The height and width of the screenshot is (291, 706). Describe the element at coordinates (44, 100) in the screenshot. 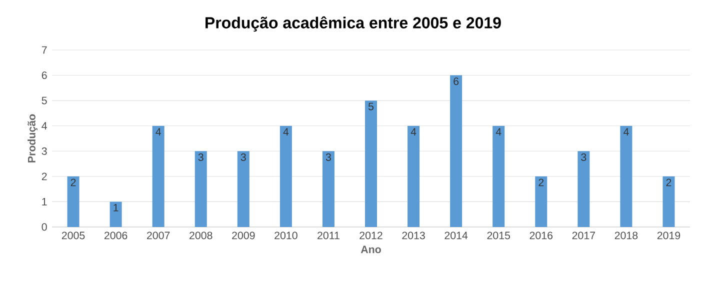

I see `y-tick-label: 5` at that location.